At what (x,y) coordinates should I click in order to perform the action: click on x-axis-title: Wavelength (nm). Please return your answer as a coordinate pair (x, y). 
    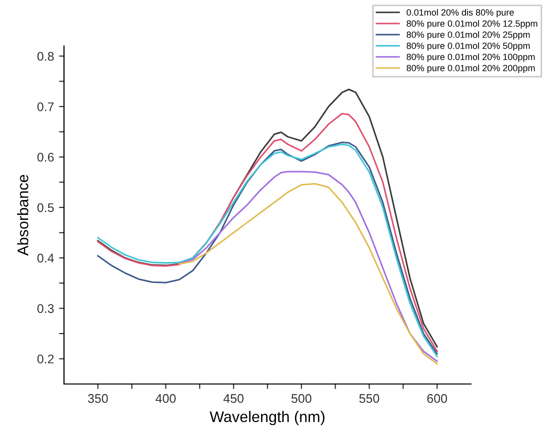
    Looking at the image, I should click on (267, 418).